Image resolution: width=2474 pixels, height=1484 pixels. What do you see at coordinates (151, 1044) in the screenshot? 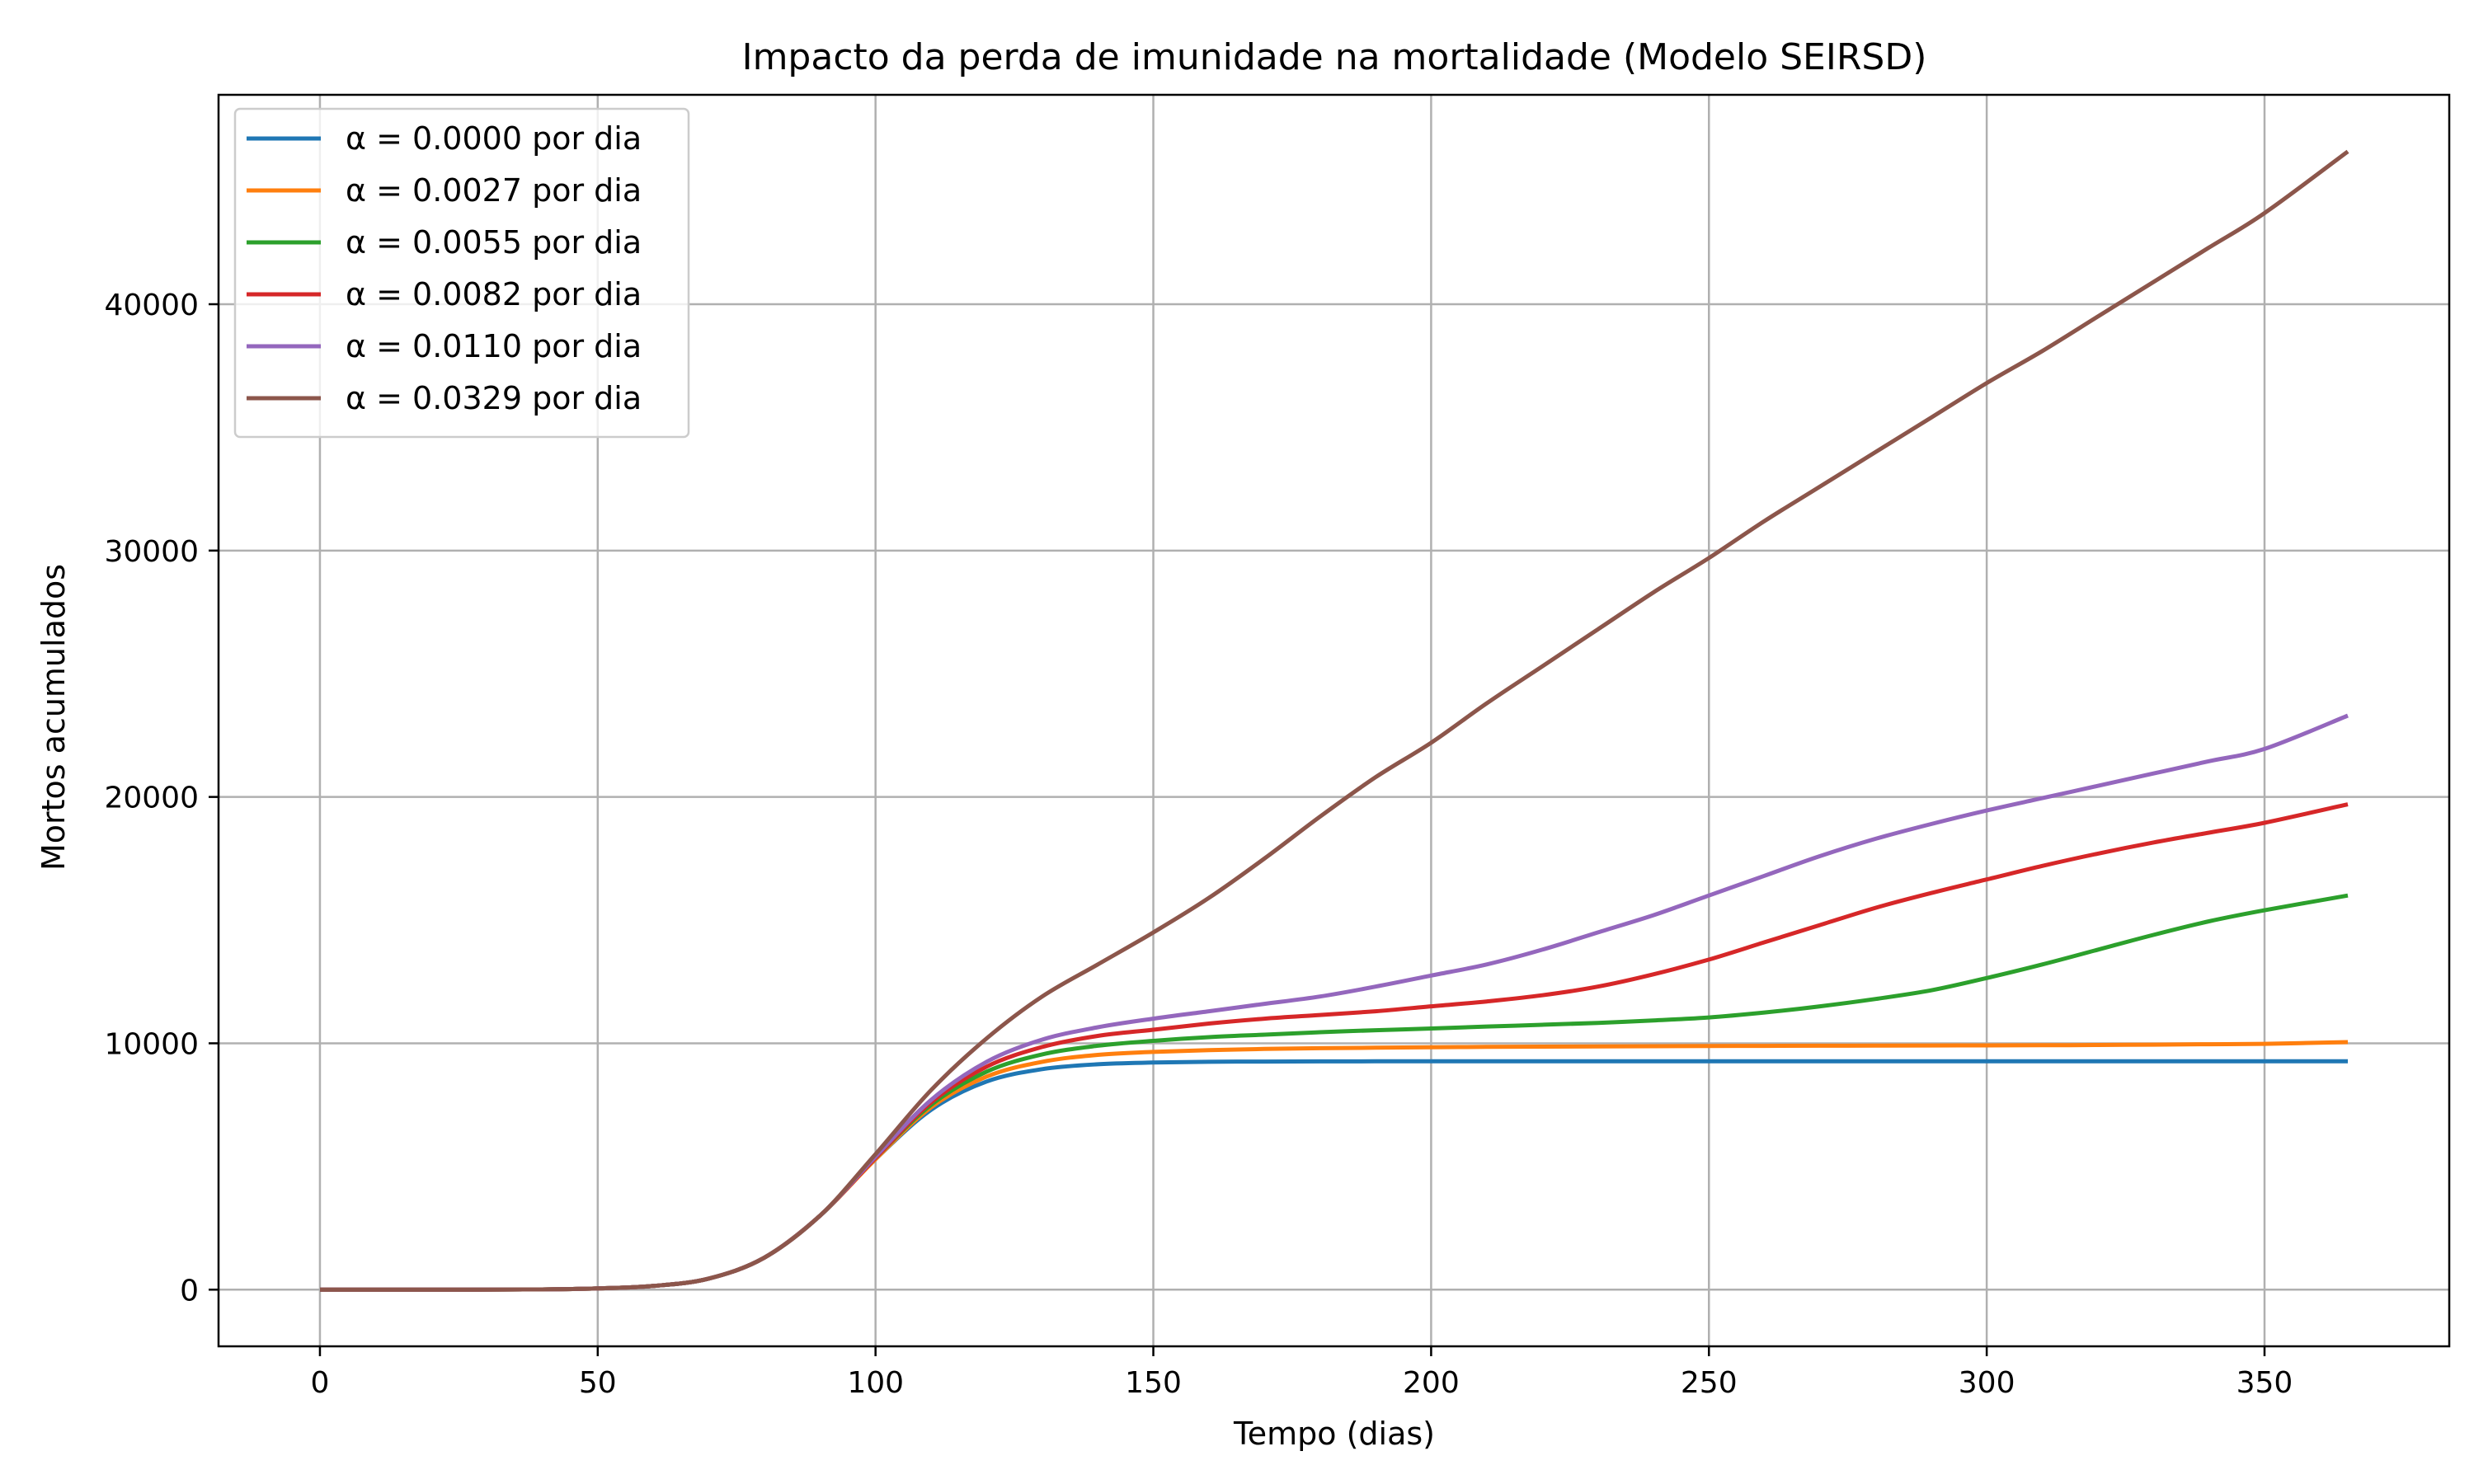
I see `y-tick-label: 10000` at bounding box center [151, 1044].